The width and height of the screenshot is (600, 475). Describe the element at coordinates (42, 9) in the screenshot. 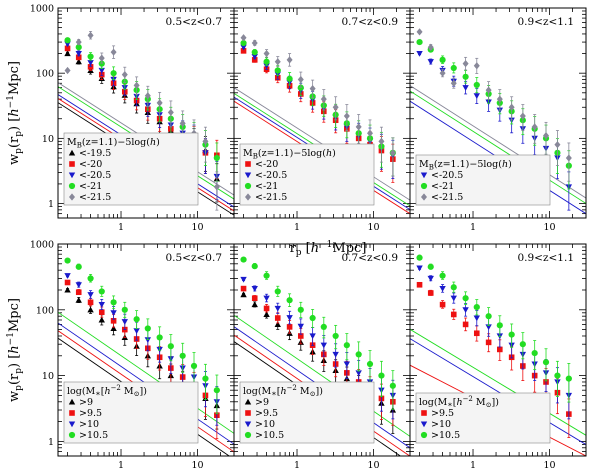

I see `y-tick-label: 1000` at that location.